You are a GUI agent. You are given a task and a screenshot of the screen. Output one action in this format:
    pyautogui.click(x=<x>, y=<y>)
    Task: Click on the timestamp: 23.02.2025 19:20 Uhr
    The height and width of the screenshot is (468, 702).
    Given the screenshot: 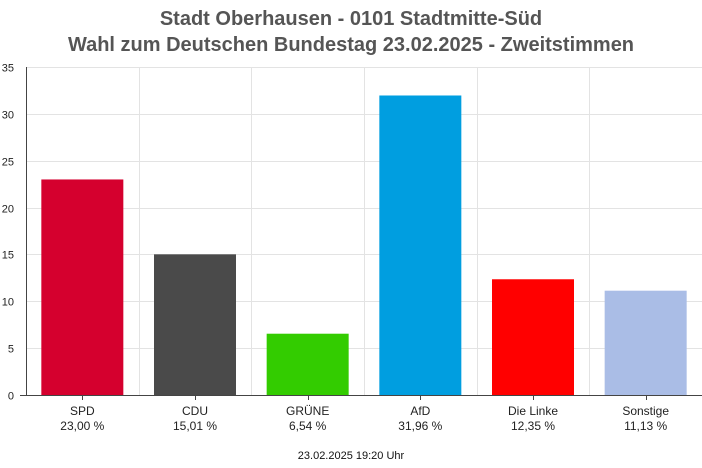 What is the action you would take?
    pyautogui.click(x=351, y=456)
    